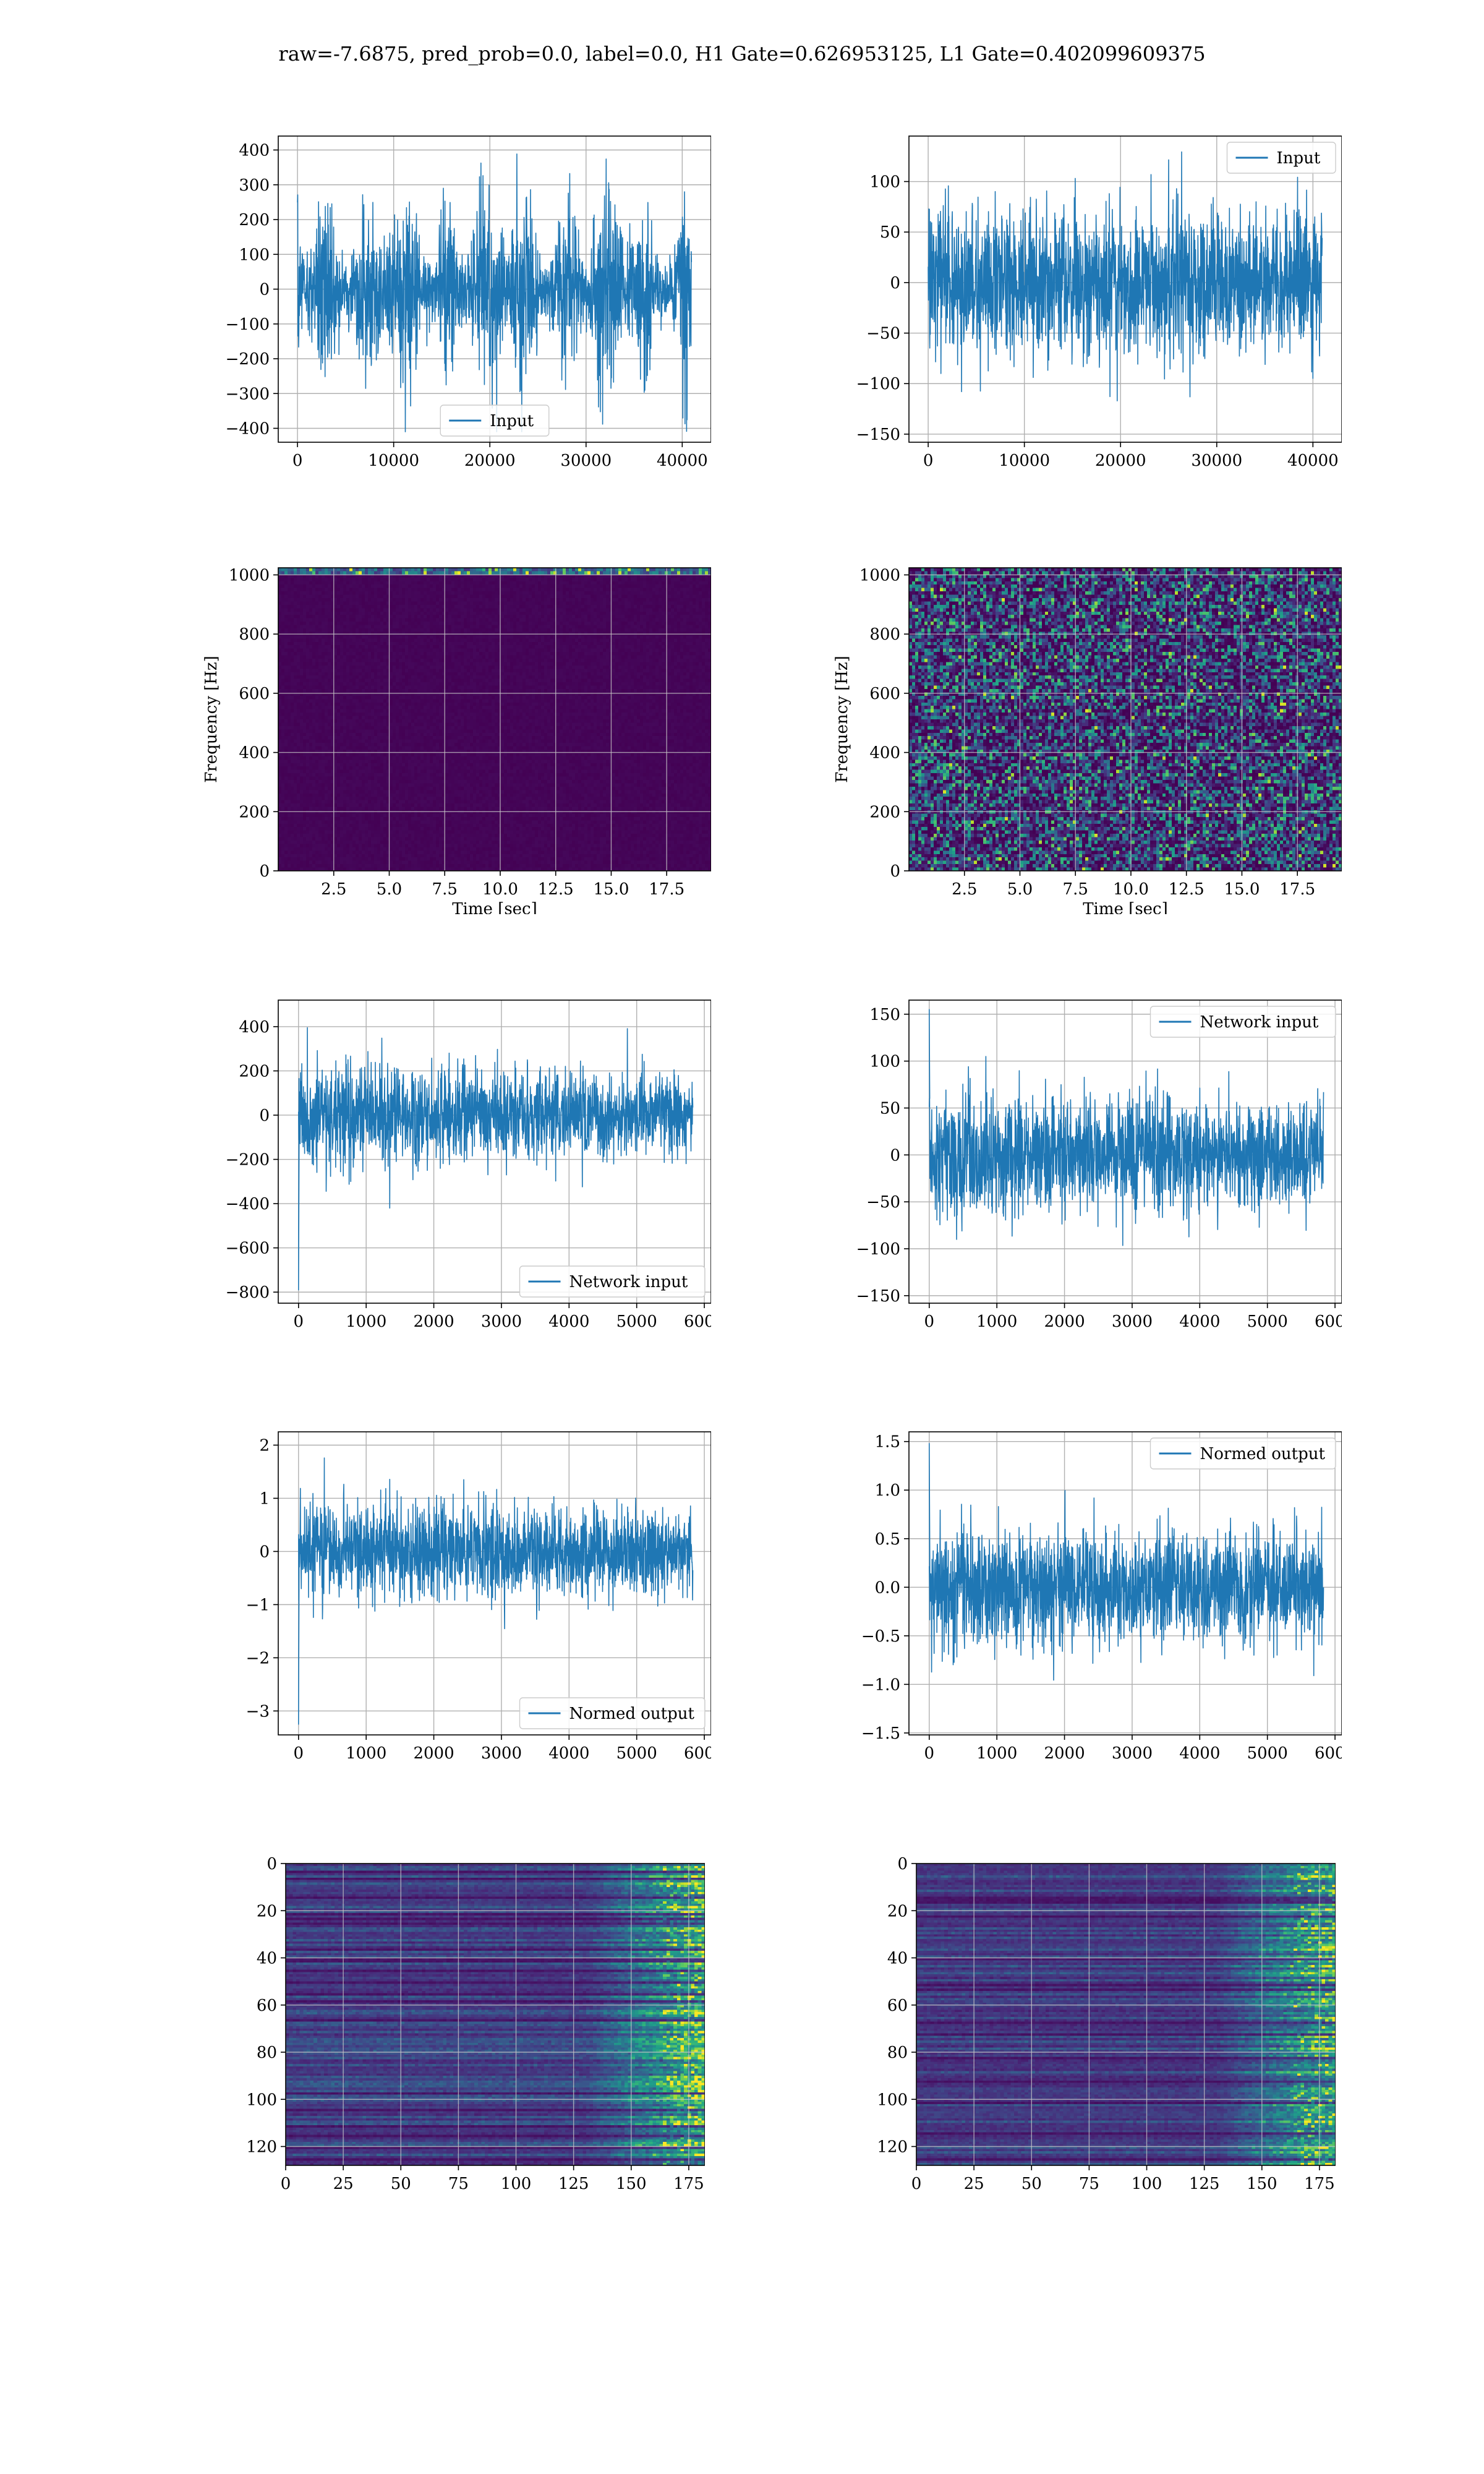 The height and width of the screenshot is (2474, 1484). I want to click on y-tick-label: −1.5, so click(880, 1733).